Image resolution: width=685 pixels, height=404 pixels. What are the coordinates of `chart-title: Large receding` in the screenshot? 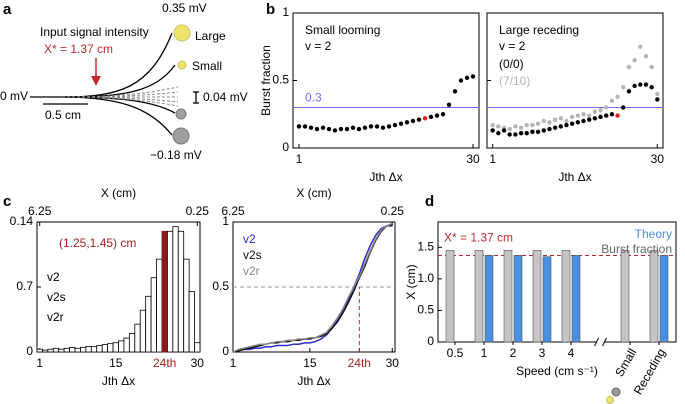 It's located at (539, 30).